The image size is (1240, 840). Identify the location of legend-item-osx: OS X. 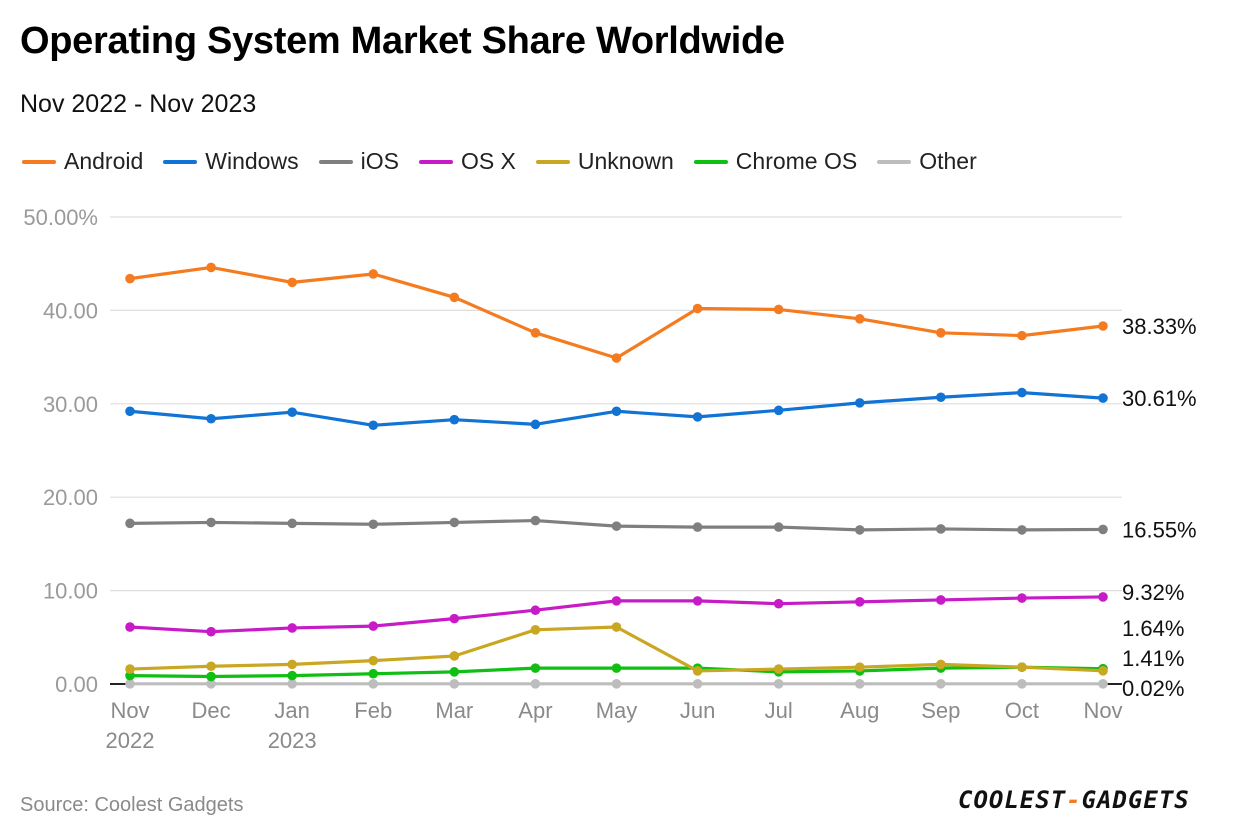
(467, 161).